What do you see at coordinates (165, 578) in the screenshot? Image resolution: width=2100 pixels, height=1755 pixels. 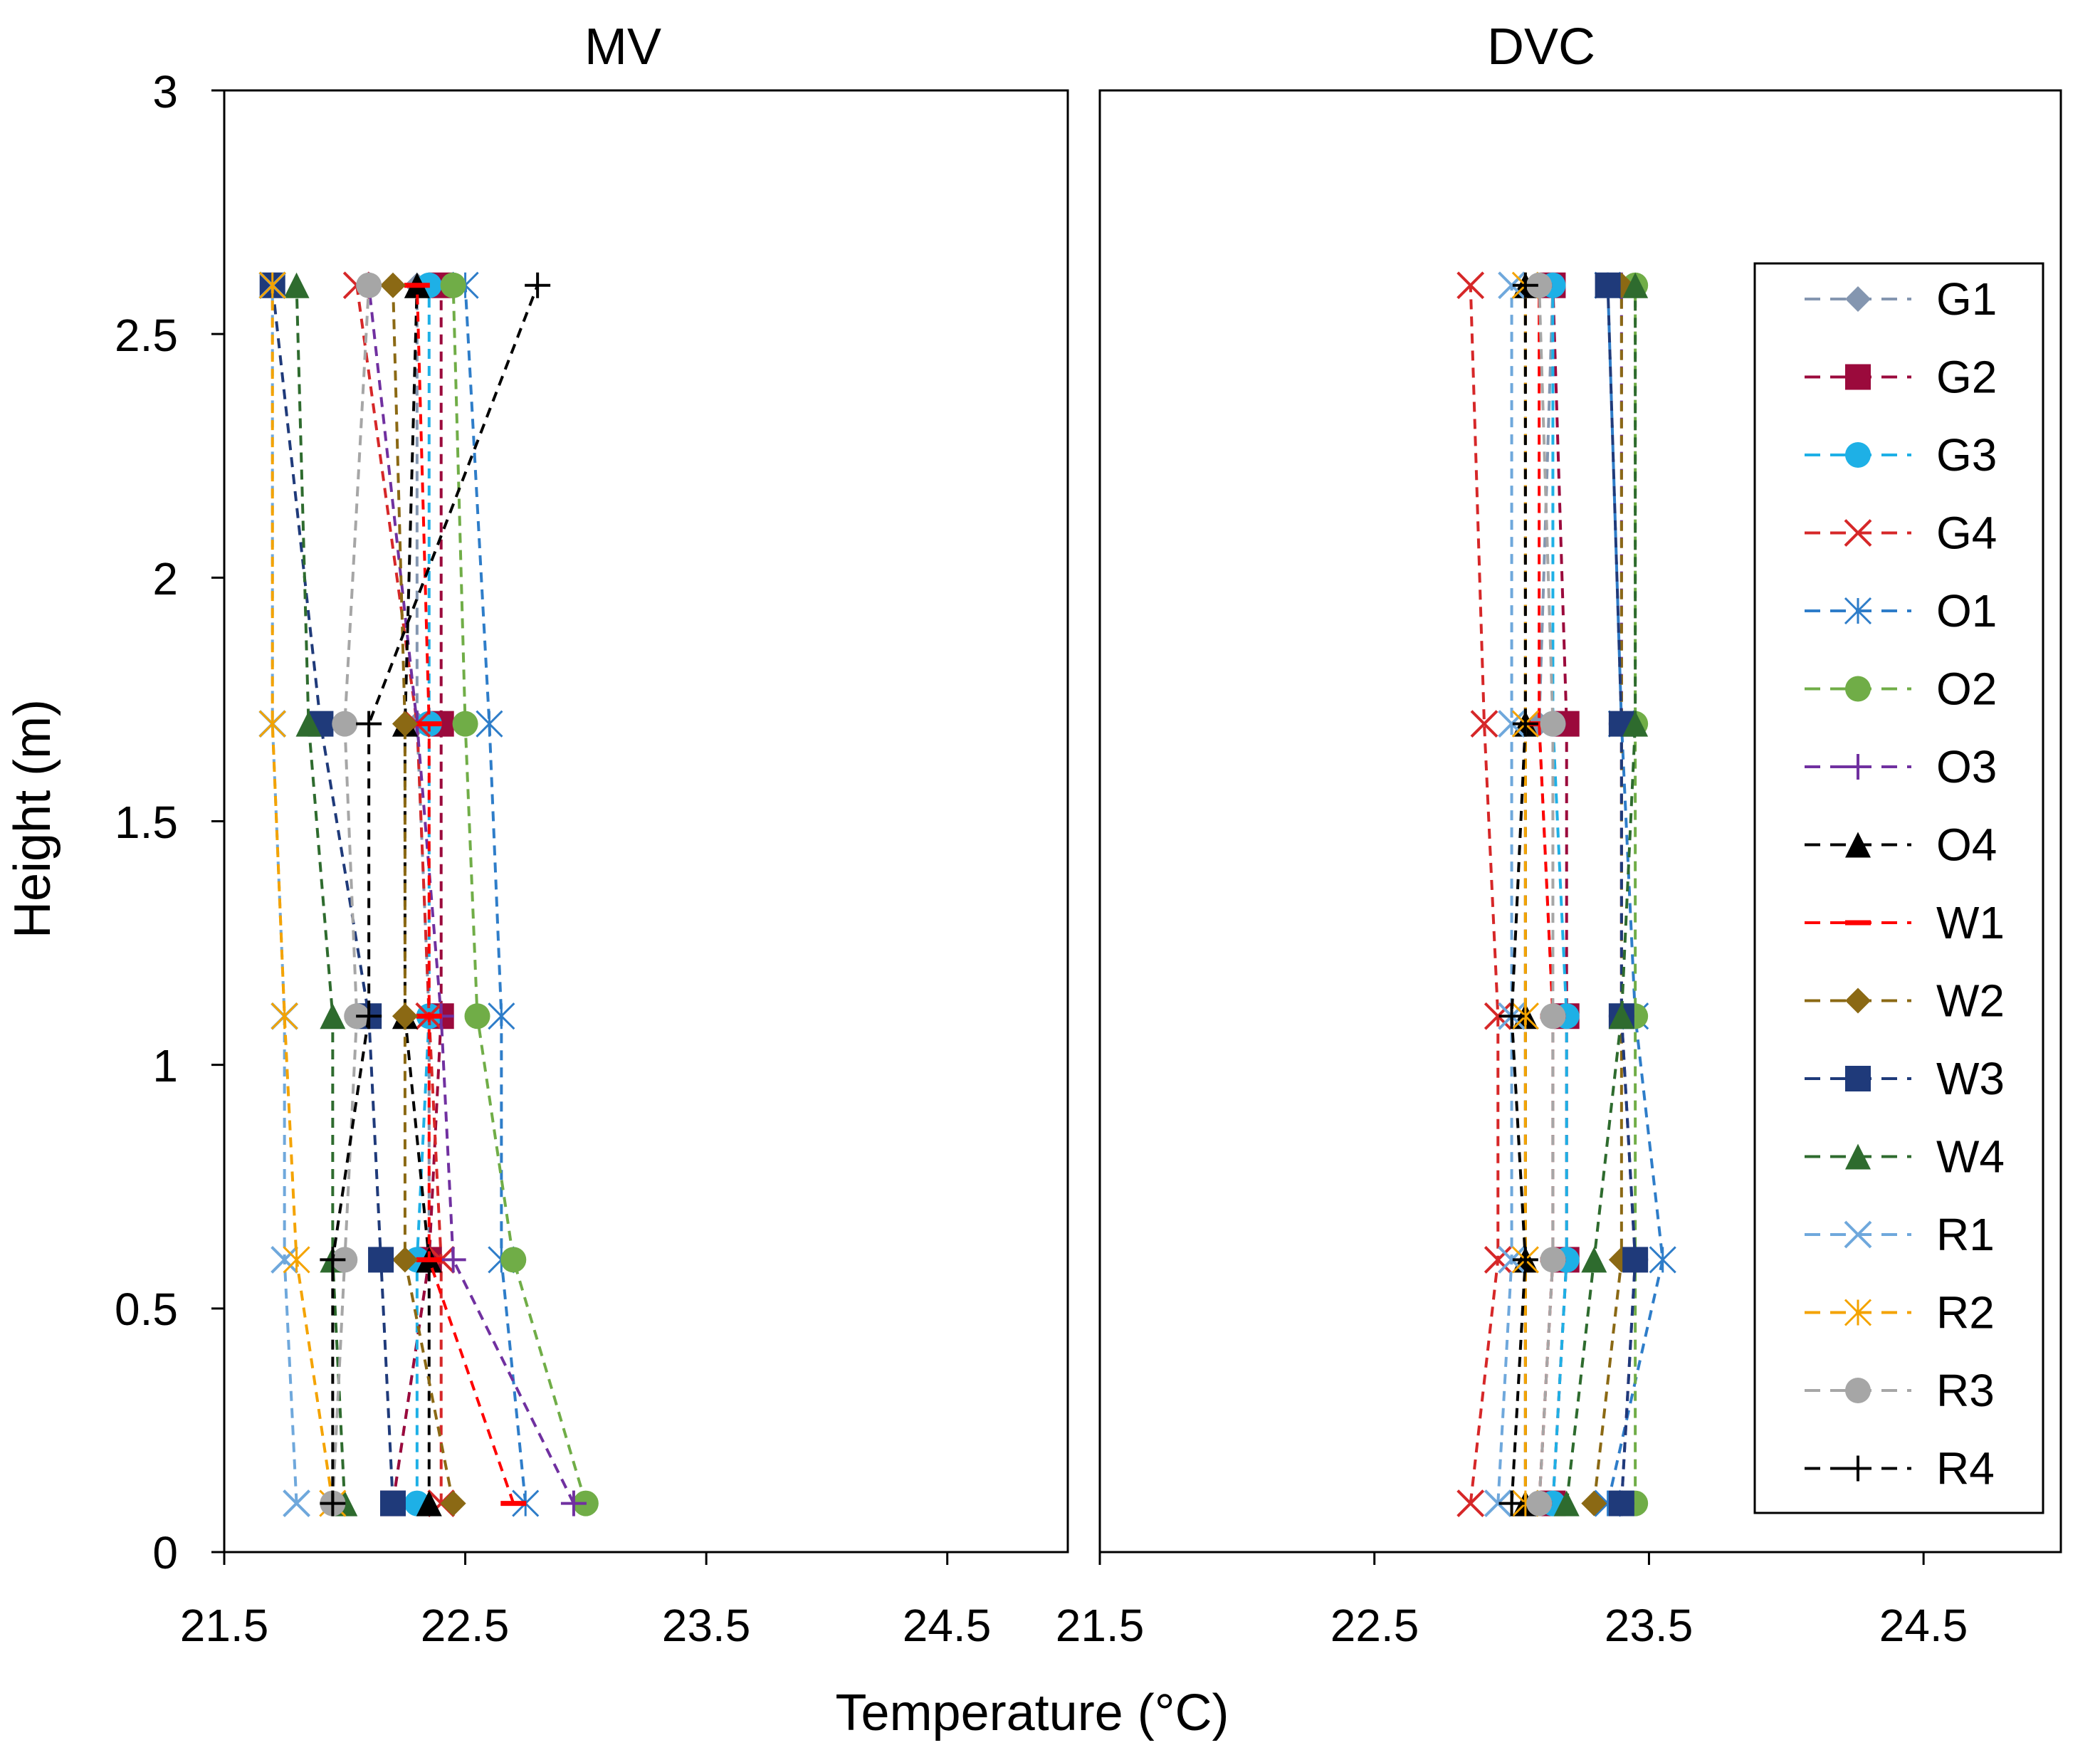 I see `y-tick-label: 2` at bounding box center [165, 578].